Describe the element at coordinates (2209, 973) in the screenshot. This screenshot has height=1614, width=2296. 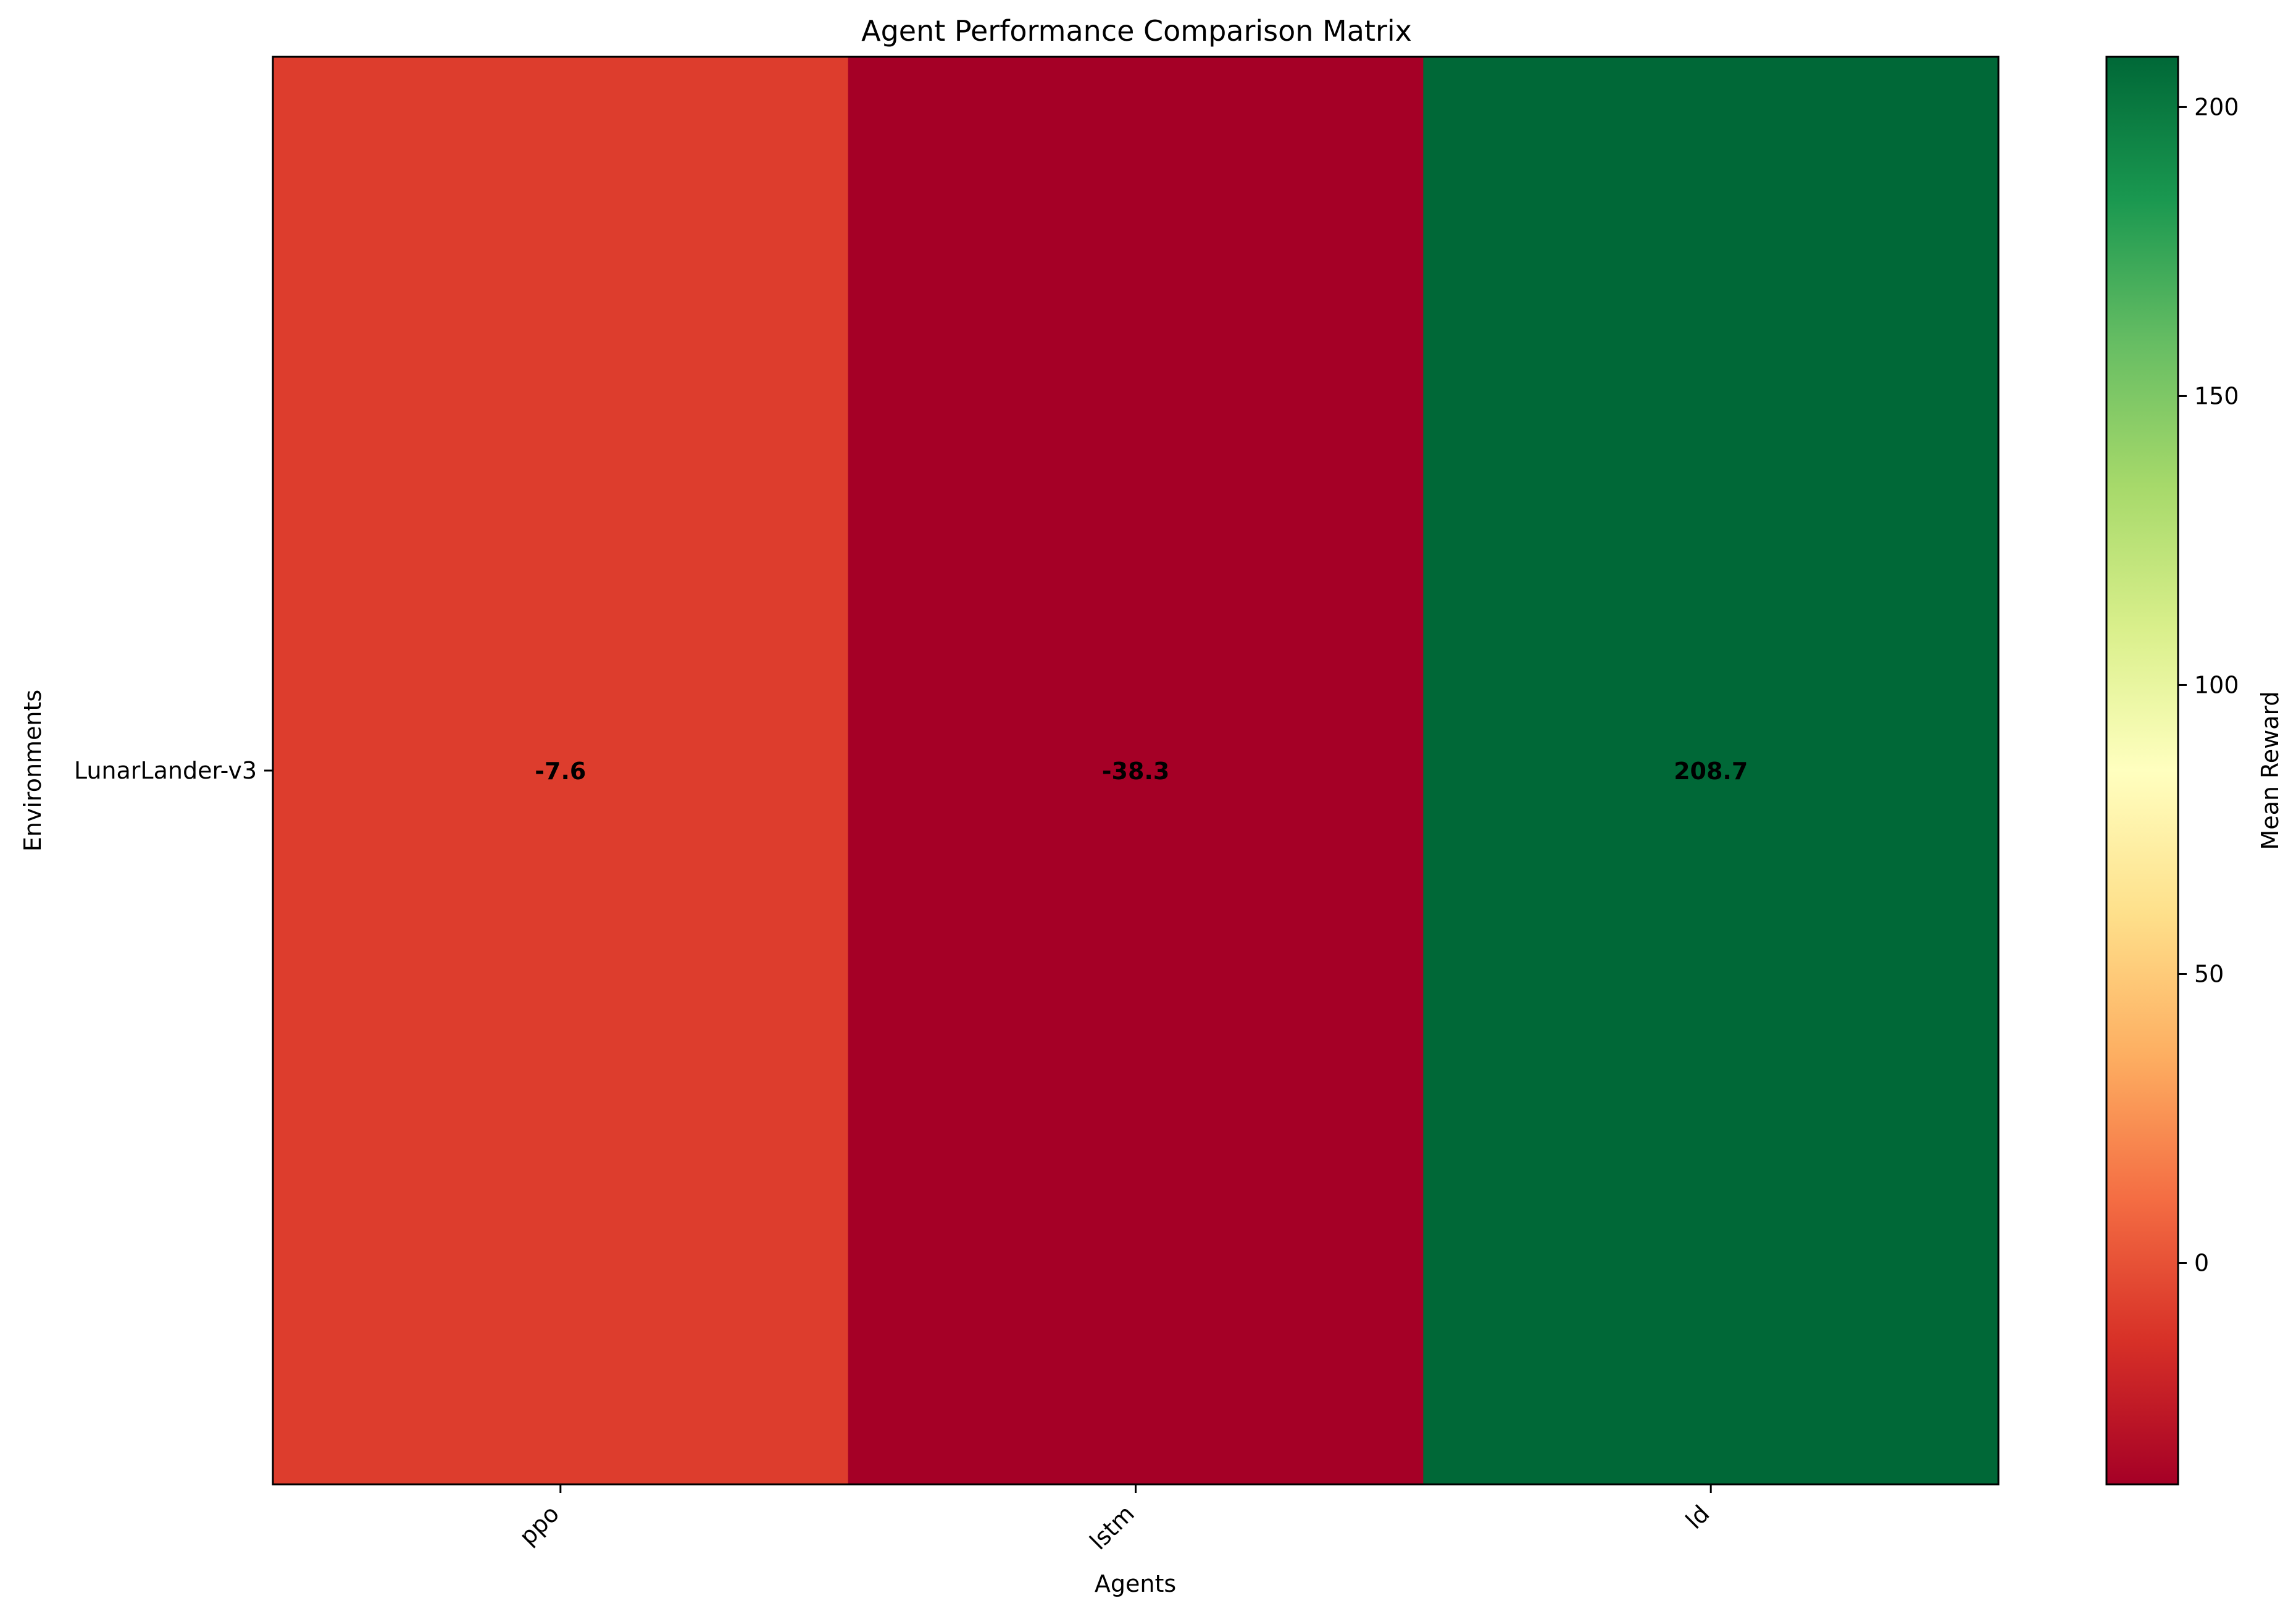
I see `colorbar-tick-label: 50` at that location.